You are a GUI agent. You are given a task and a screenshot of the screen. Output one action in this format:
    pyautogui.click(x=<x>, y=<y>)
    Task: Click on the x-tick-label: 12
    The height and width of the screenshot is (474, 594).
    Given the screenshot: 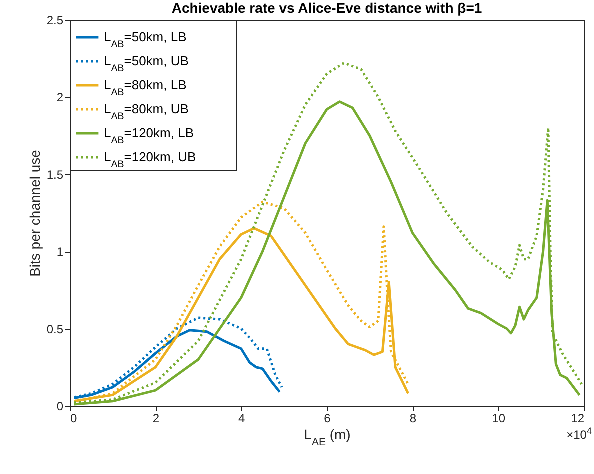 What is the action you would take?
    pyautogui.click(x=578, y=419)
    